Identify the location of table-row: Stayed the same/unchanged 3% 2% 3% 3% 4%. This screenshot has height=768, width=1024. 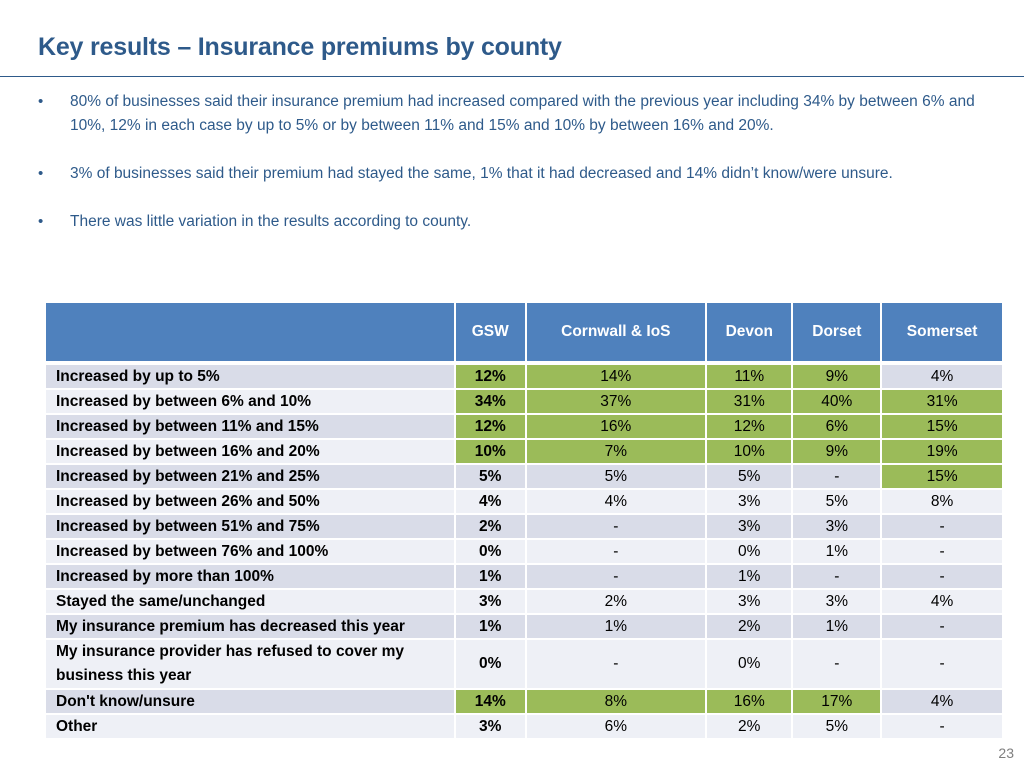
(524, 602).